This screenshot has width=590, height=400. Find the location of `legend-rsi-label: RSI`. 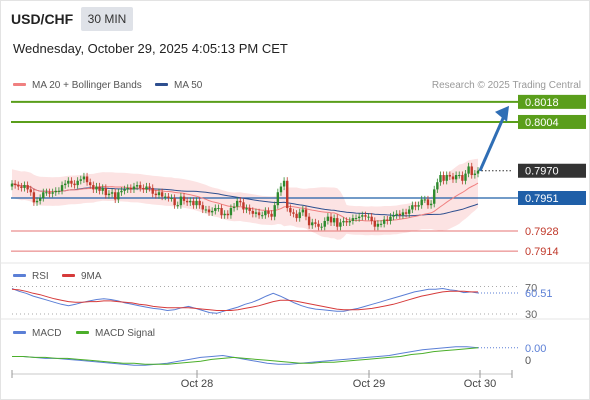

legend-rsi-label: RSI is located at coordinates (40, 276).